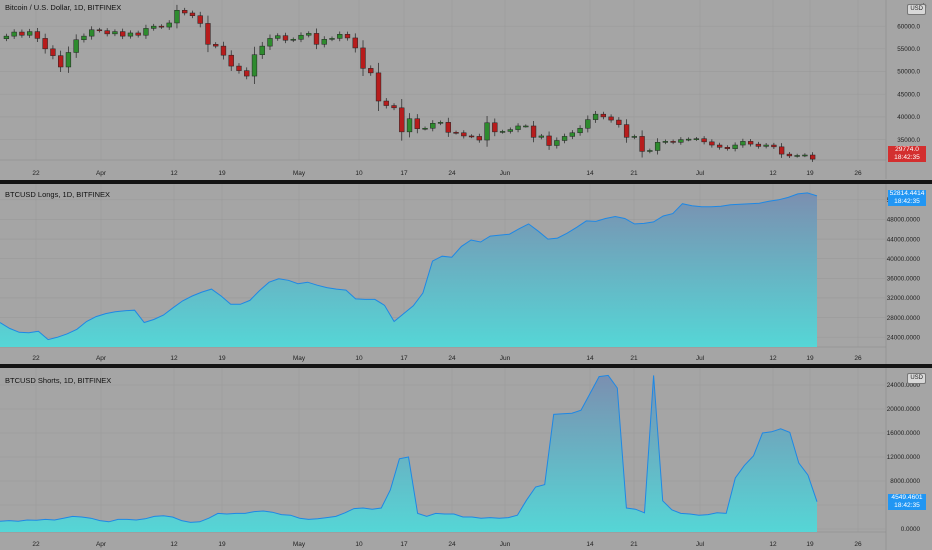  I want to click on x-tick-label: 26, so click(858, 544).